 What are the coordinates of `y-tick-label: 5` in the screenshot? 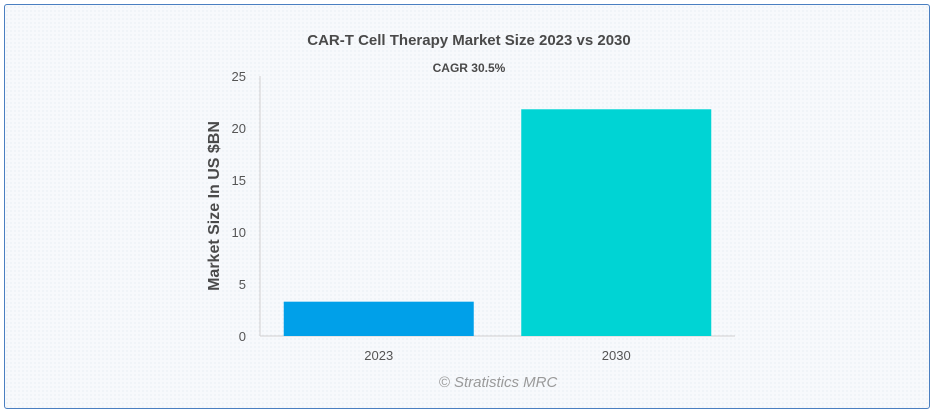 It's located at (242, 284).